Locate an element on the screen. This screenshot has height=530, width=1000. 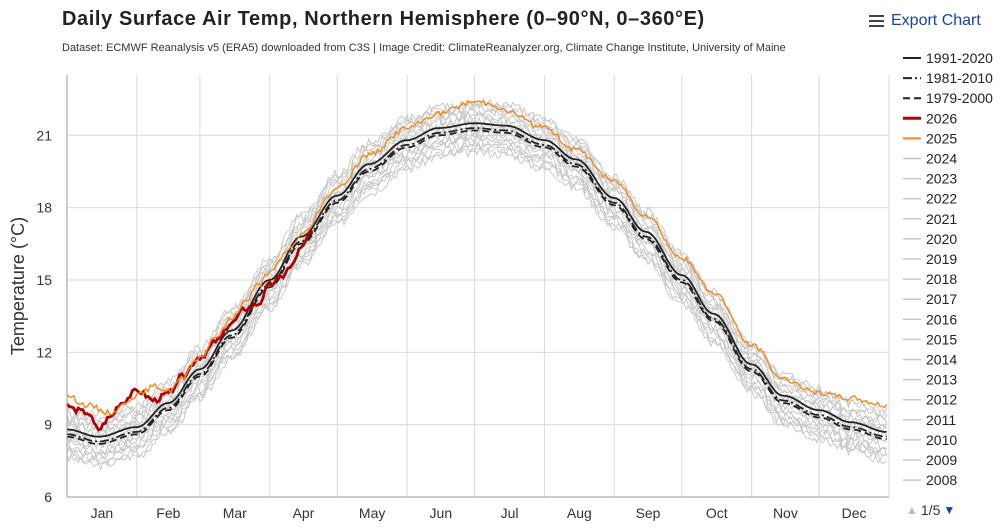
legend-label: 2014 is located at coordinates (941, 360).